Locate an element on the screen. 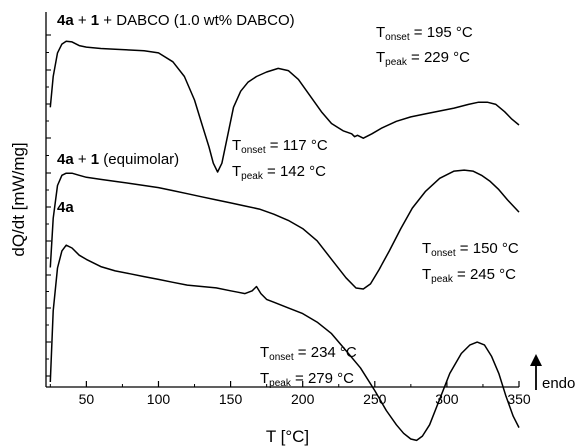 The height and width of the screenshot is (446, 581). annotation-peak: Tpeak = 245 °C is located at coordinates (469, 275).